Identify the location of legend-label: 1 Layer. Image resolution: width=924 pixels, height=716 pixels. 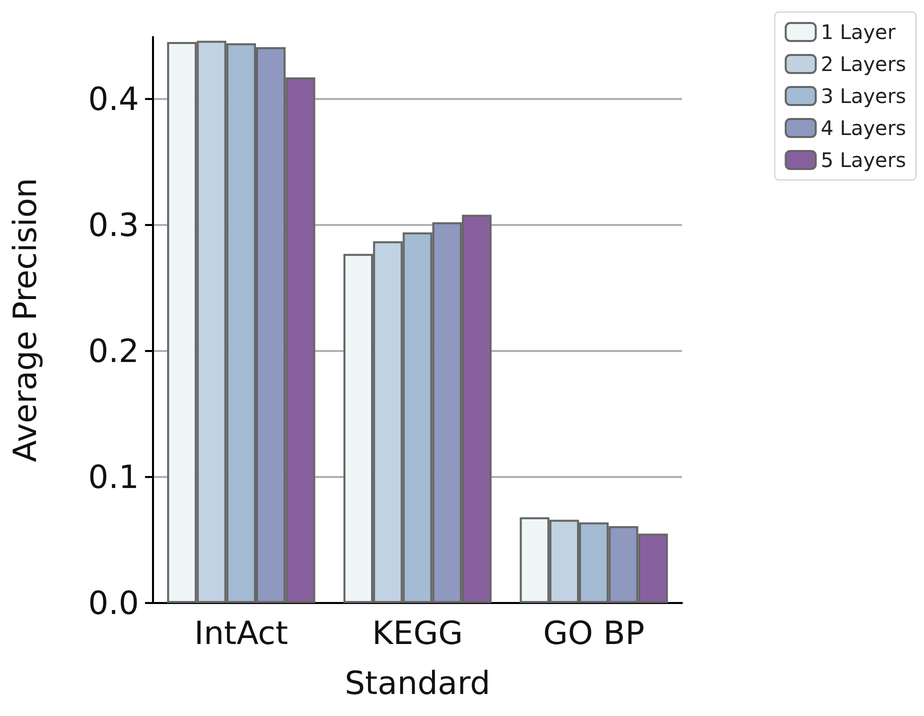
(858, 32).